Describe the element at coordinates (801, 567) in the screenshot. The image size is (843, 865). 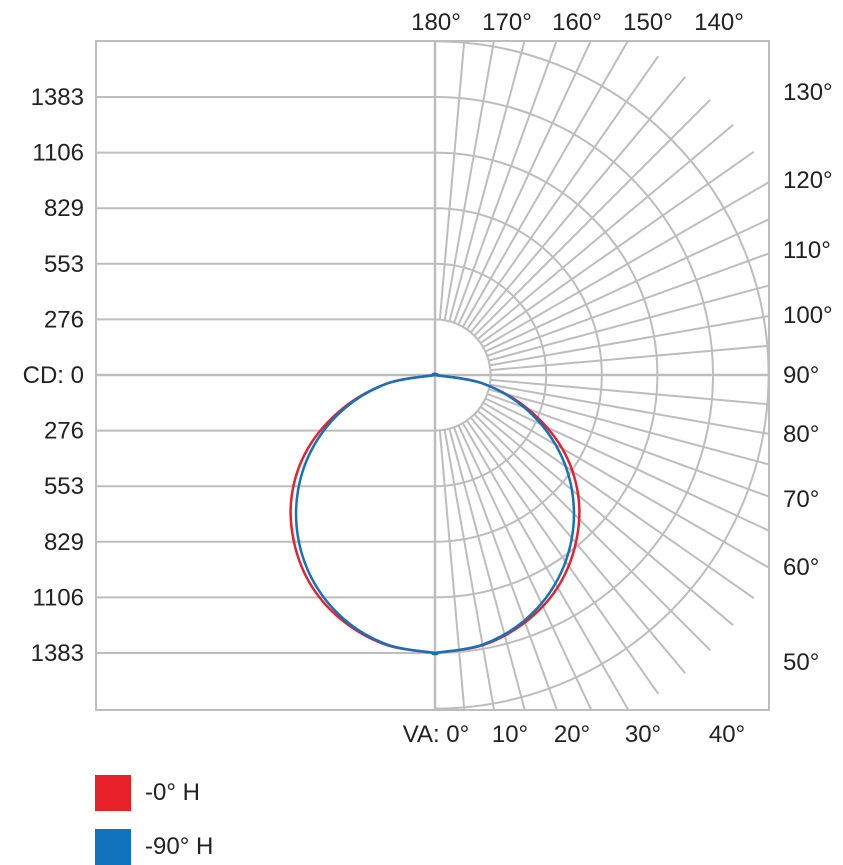
I see `angle-tick-right: 60°` at that location.